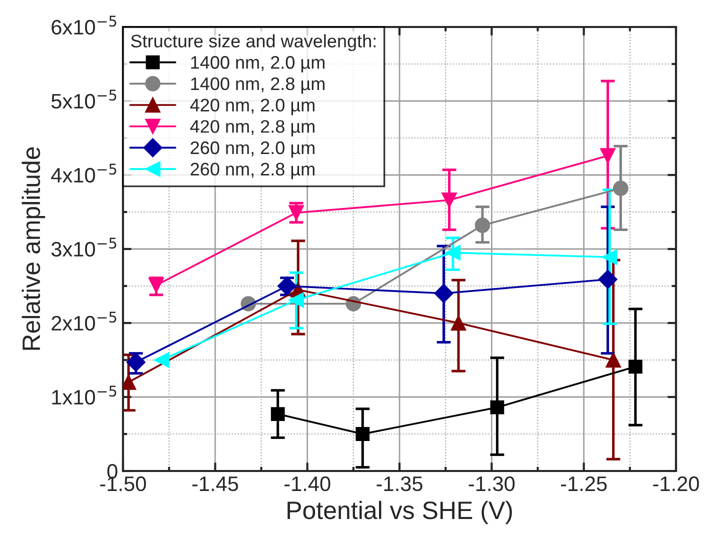 This screenshot has width=705, height=548. Describe the element at coordinates (257, 64) in the screenshot. I see `legend-label: 1400 nm, 2.0 µm` at that location.